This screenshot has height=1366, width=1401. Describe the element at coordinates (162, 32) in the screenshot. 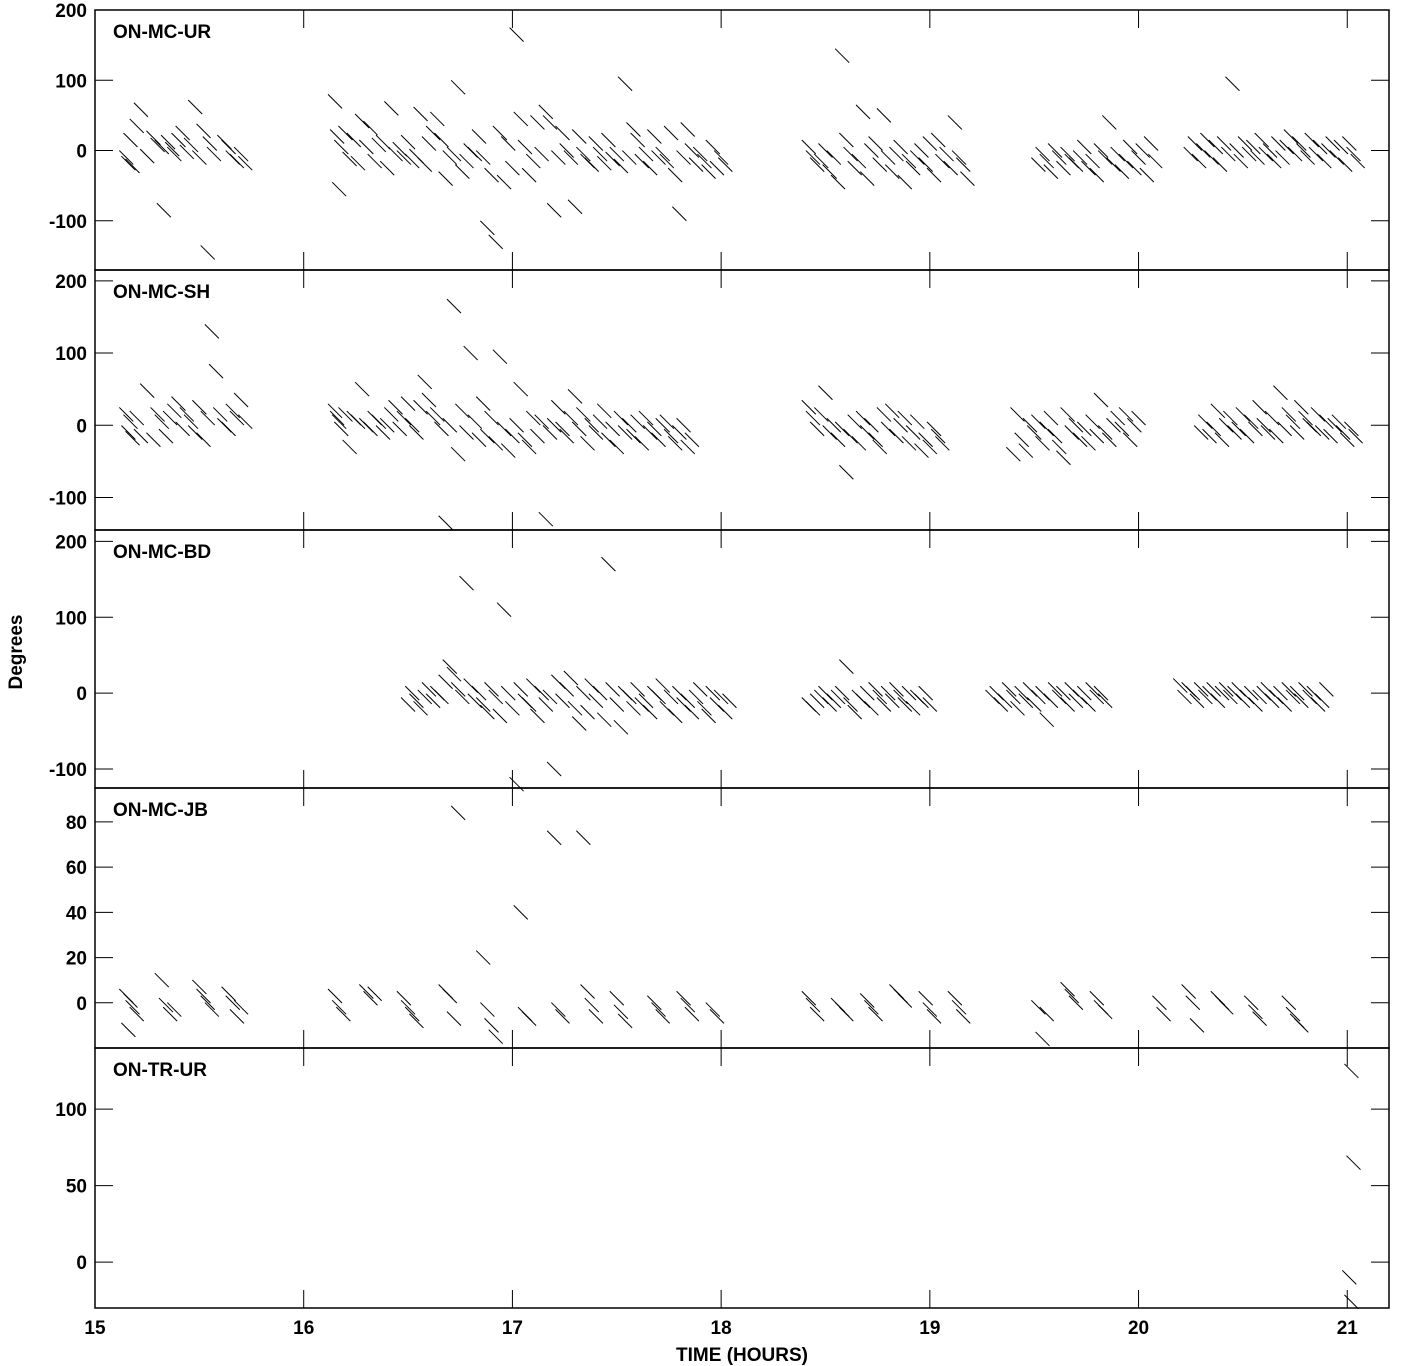

I see `panel-label: ON-MC-UR` at that location.